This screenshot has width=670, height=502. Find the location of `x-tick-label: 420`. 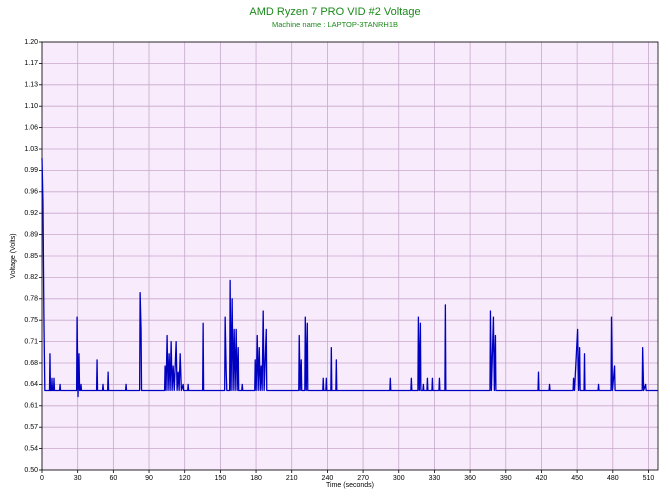

x-tick-label: 420 is located at coordinates (542, 478).